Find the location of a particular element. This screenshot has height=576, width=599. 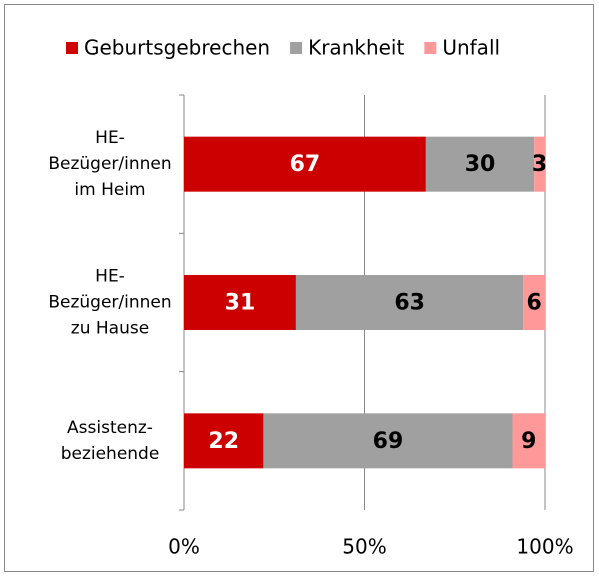

data-label: 30 is located at coordinates (480, 164).